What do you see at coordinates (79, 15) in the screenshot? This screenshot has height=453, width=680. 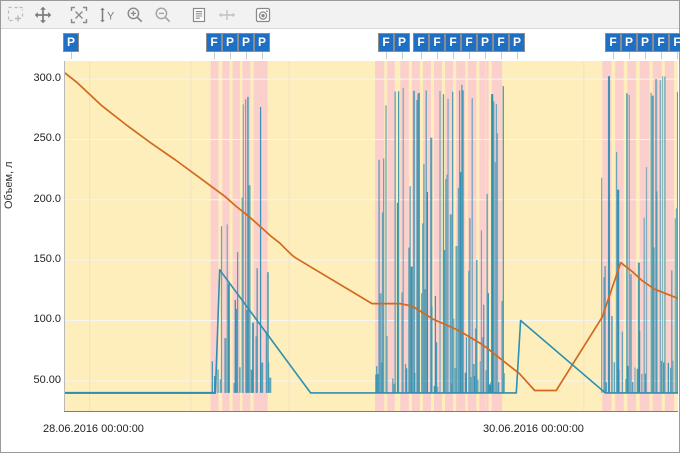 I see `fit-all-tool` at bounding box center [79, 15].